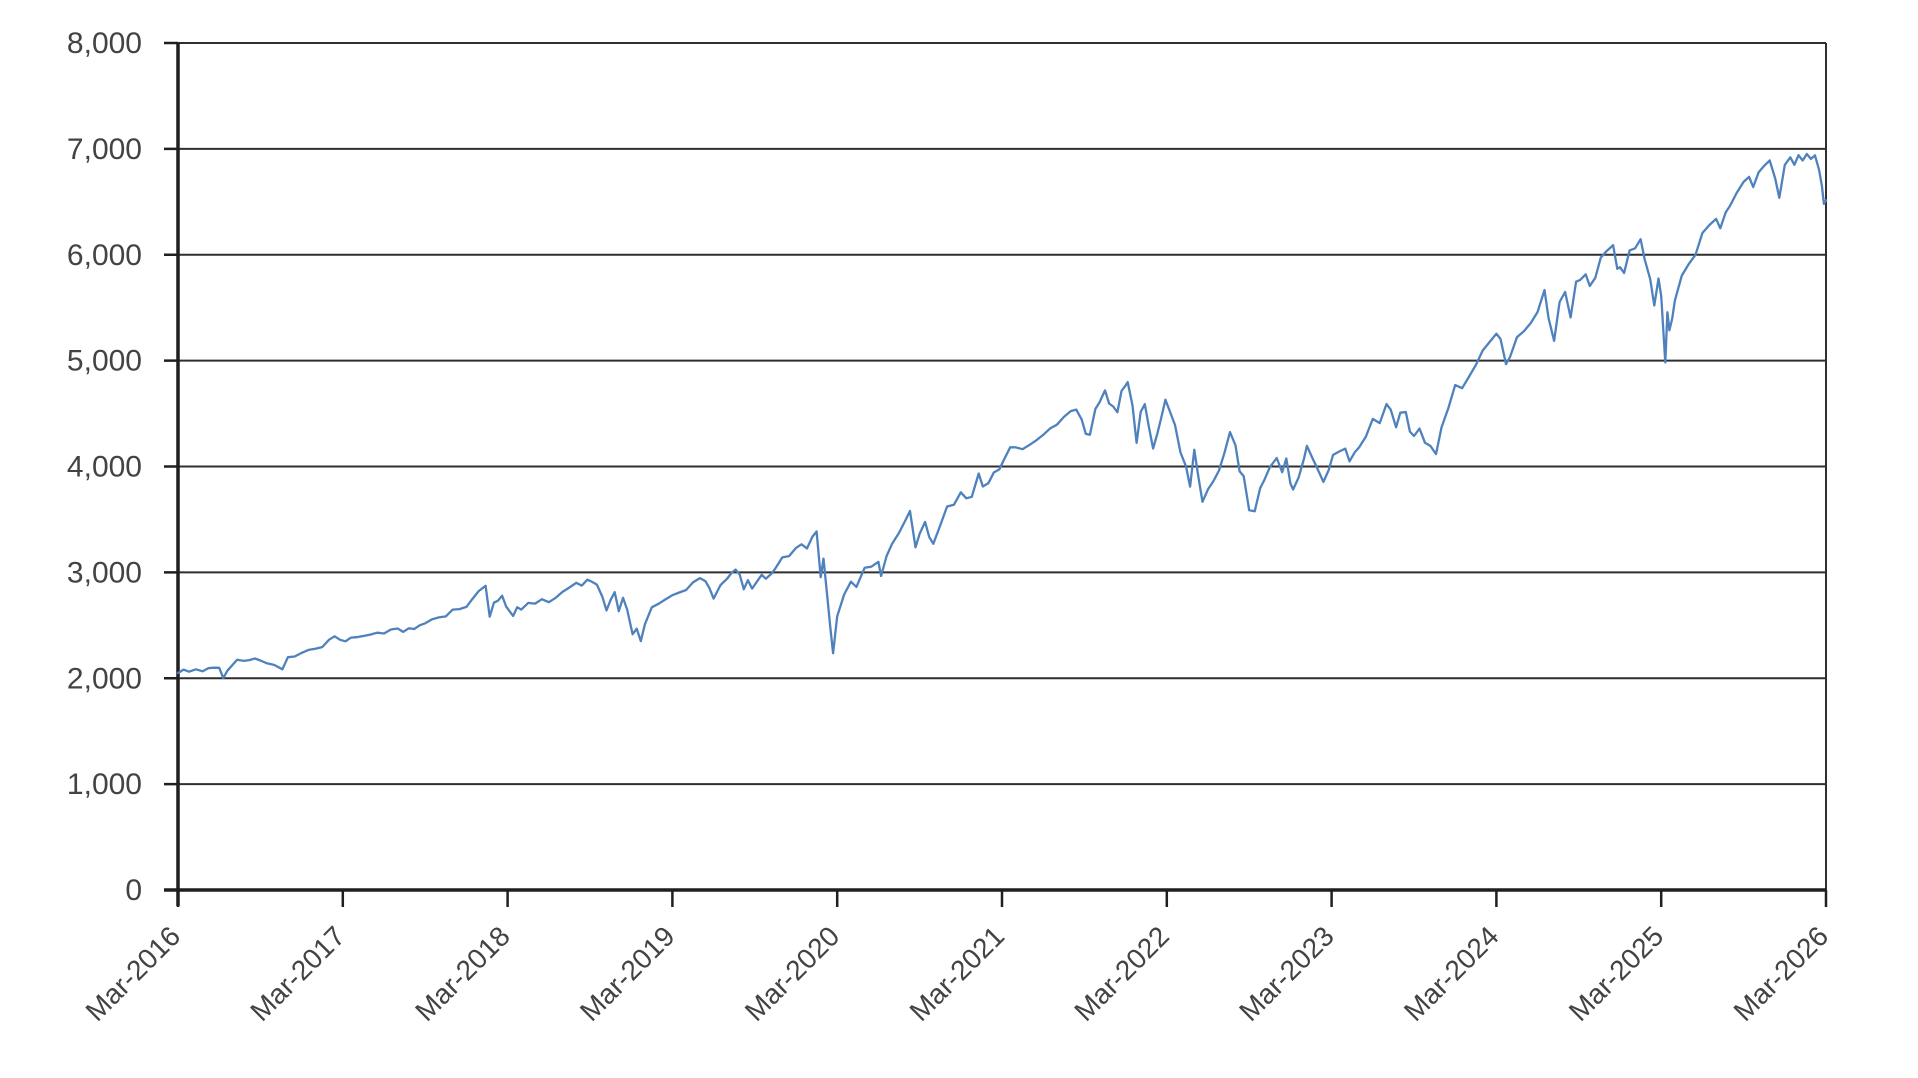  I want to click on x-axis-label: Mar-2019, so click(627, 973).